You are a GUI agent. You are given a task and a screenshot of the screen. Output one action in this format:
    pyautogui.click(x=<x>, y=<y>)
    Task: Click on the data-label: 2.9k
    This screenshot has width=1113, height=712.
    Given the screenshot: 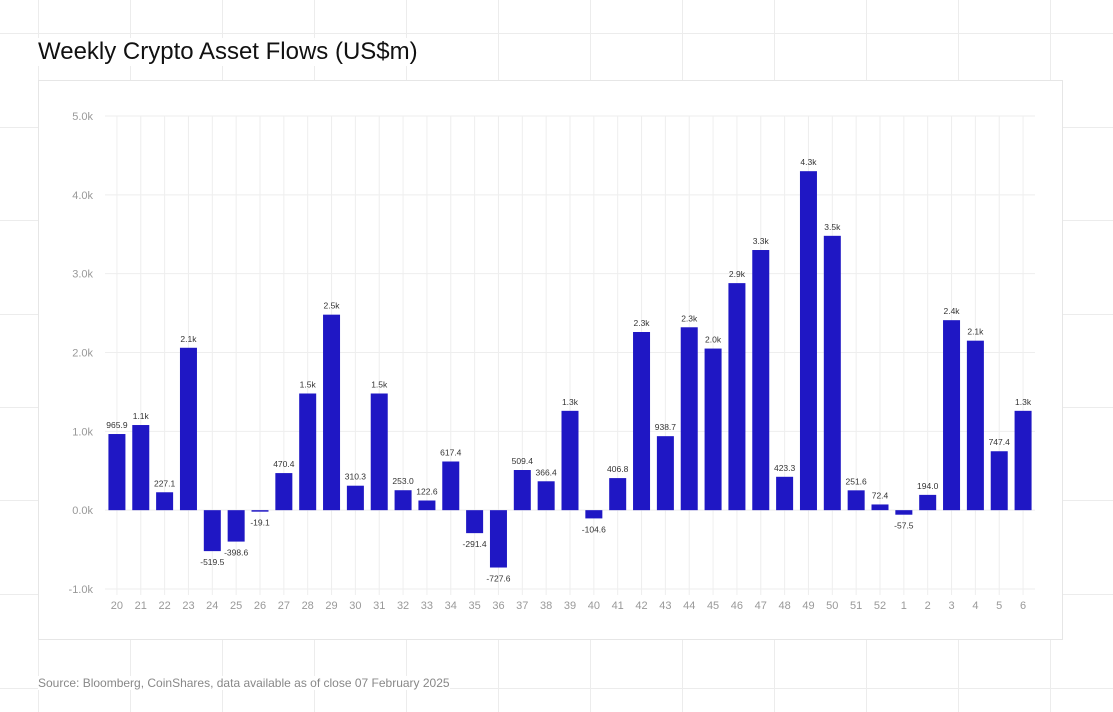 What is the action you would take?
    pyautogui.click(x=737, y=274)
    